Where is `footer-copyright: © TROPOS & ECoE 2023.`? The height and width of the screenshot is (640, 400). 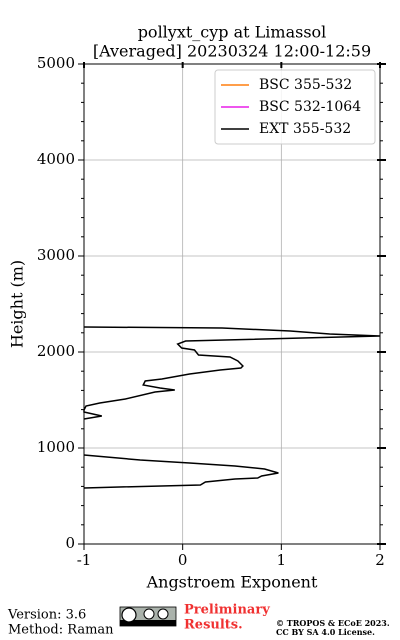
footer-copyright: © TROPOS & ECoE 2023. is located at coordinates (333, 623).